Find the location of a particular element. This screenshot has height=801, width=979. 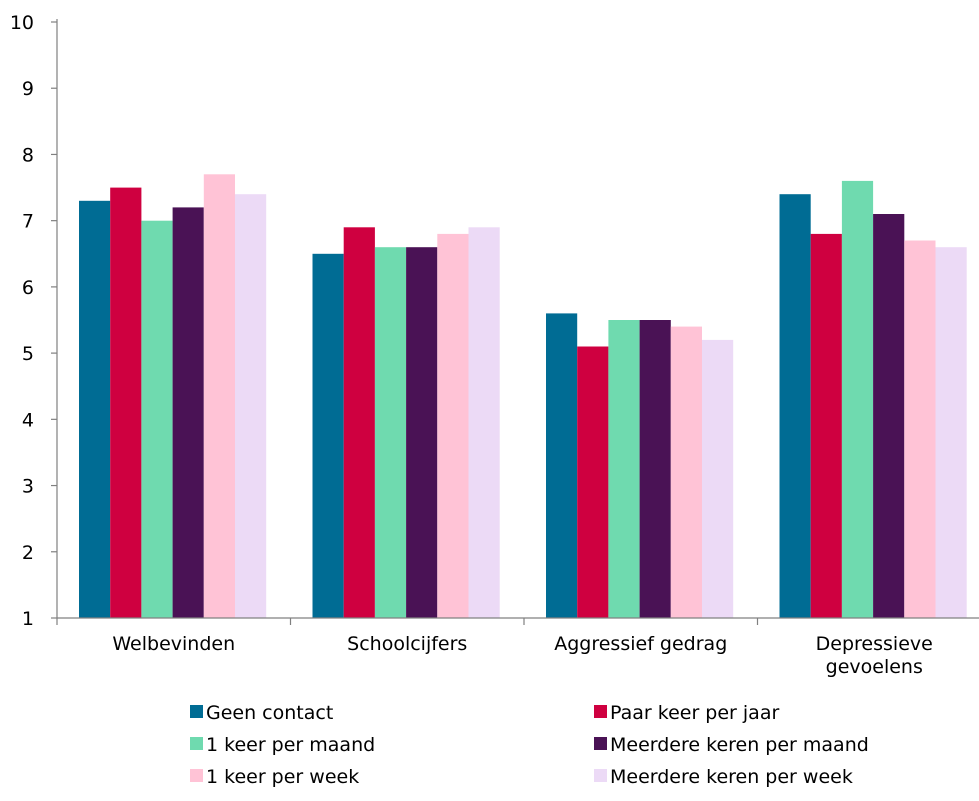

legend-item: Geen contact is located at coordinates (261, 713).